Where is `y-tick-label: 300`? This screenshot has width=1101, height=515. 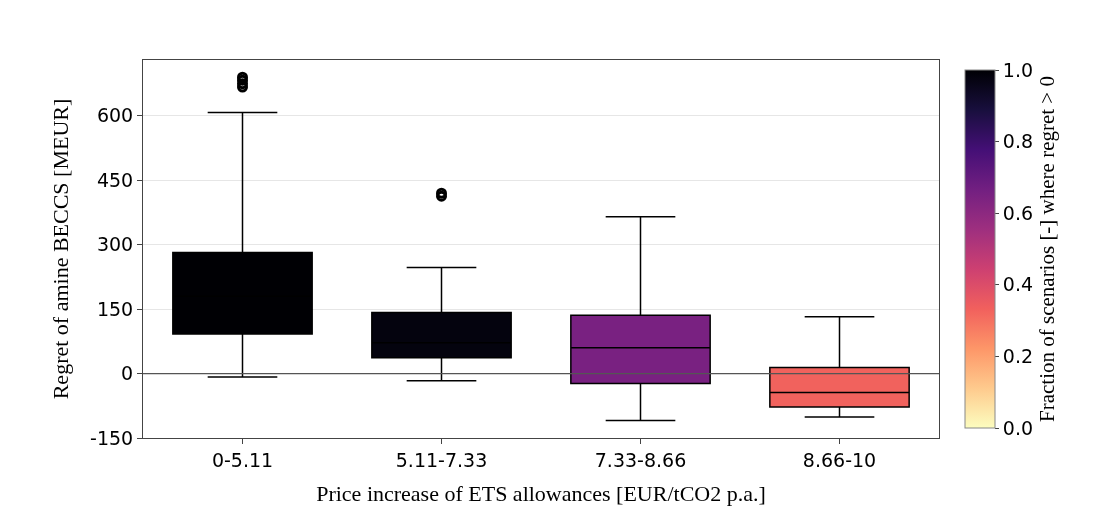 y-tick-label: 300 is located at coordinates (115, 244).